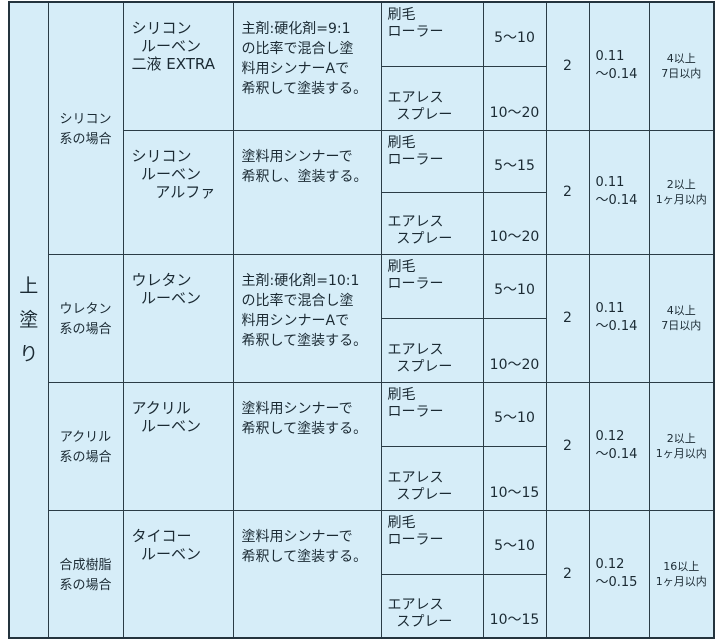 This screenshot has height=643, width=720. What do you see at coordinates (307, 66) in the screenshot?
I see `thinning-instructions: 主剤:硬化剤=9:1 の比率で混合し塗 料用シンナーAで 希釈して塗装する。` at bounding box center [307, 66].